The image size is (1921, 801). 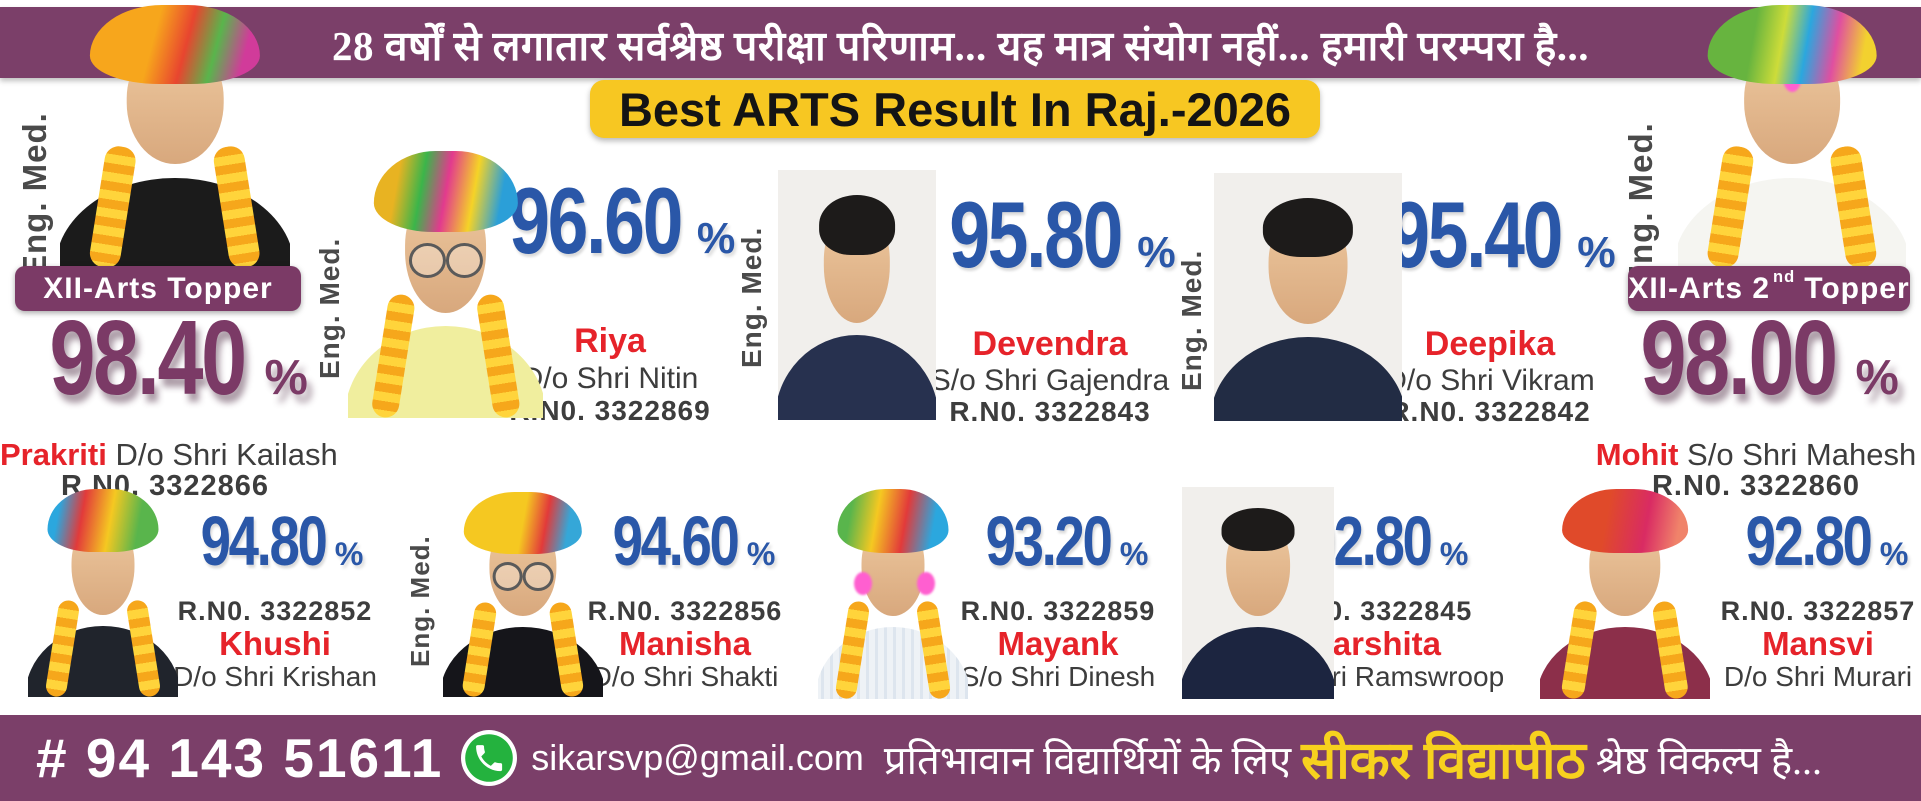 What do you see at coordinates (275, 676) in the screenshot?
I see `relation-khushi: D/o Shri Krishan` at bounding box center [275, 676].